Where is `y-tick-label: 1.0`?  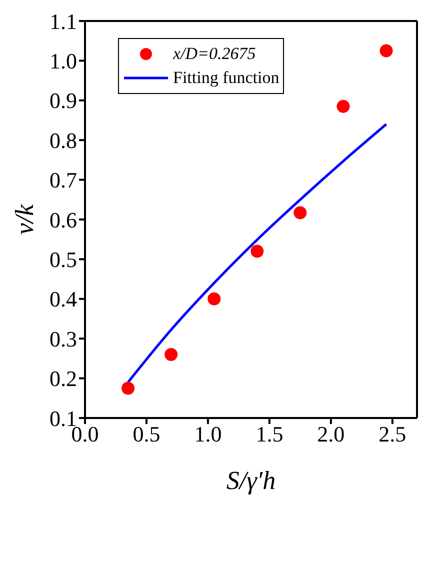 y-tick-label: 1.0 is located at coordinates (63, 61).